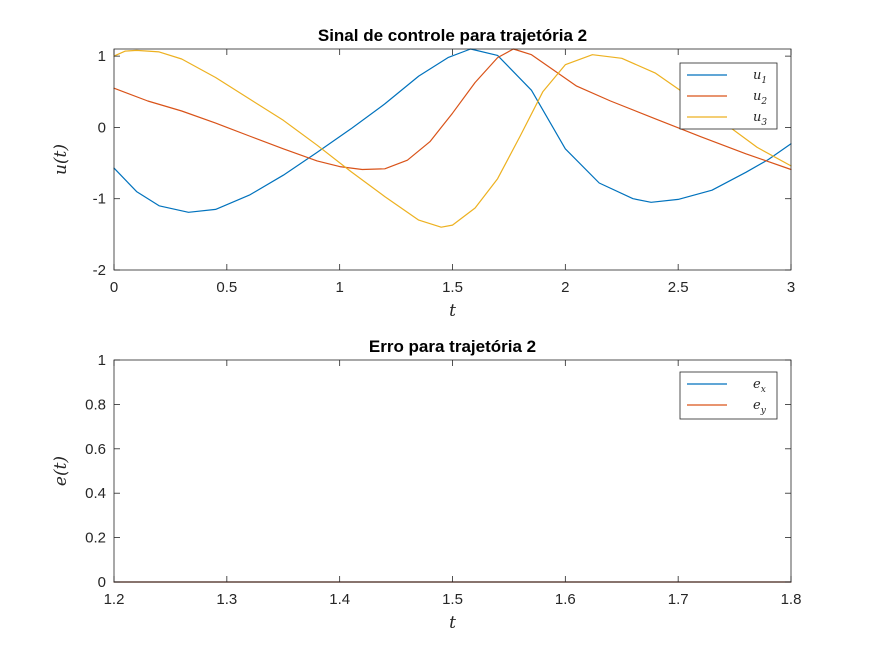 The height and width of the screenshot is (656, 875). Describe the element at coordinates (728, 96) in the screenshot. I see `legend: u1 u2 u3` at that location.